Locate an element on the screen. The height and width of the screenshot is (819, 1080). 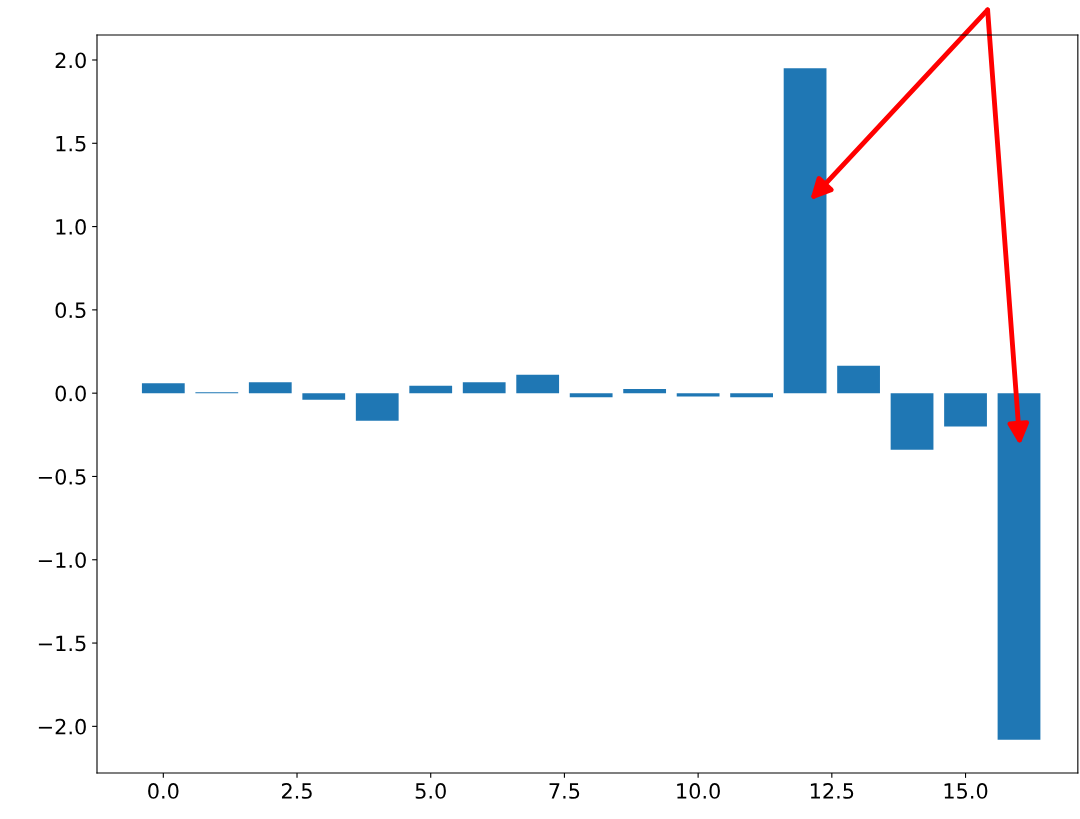
x-tick-label: 5.0 is located at coordinates (430, 791).